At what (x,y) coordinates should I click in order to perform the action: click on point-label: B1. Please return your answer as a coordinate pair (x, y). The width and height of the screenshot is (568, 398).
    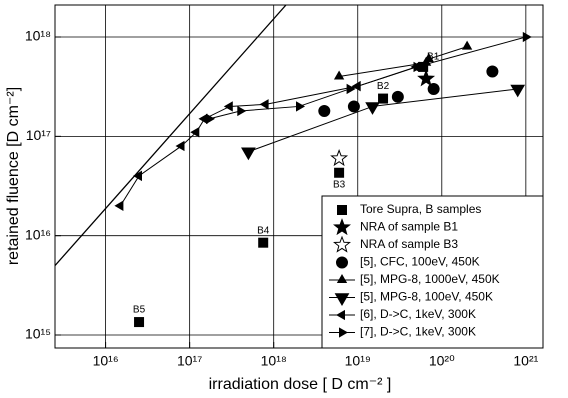
    Looking at the image, I should click on (433, 57).